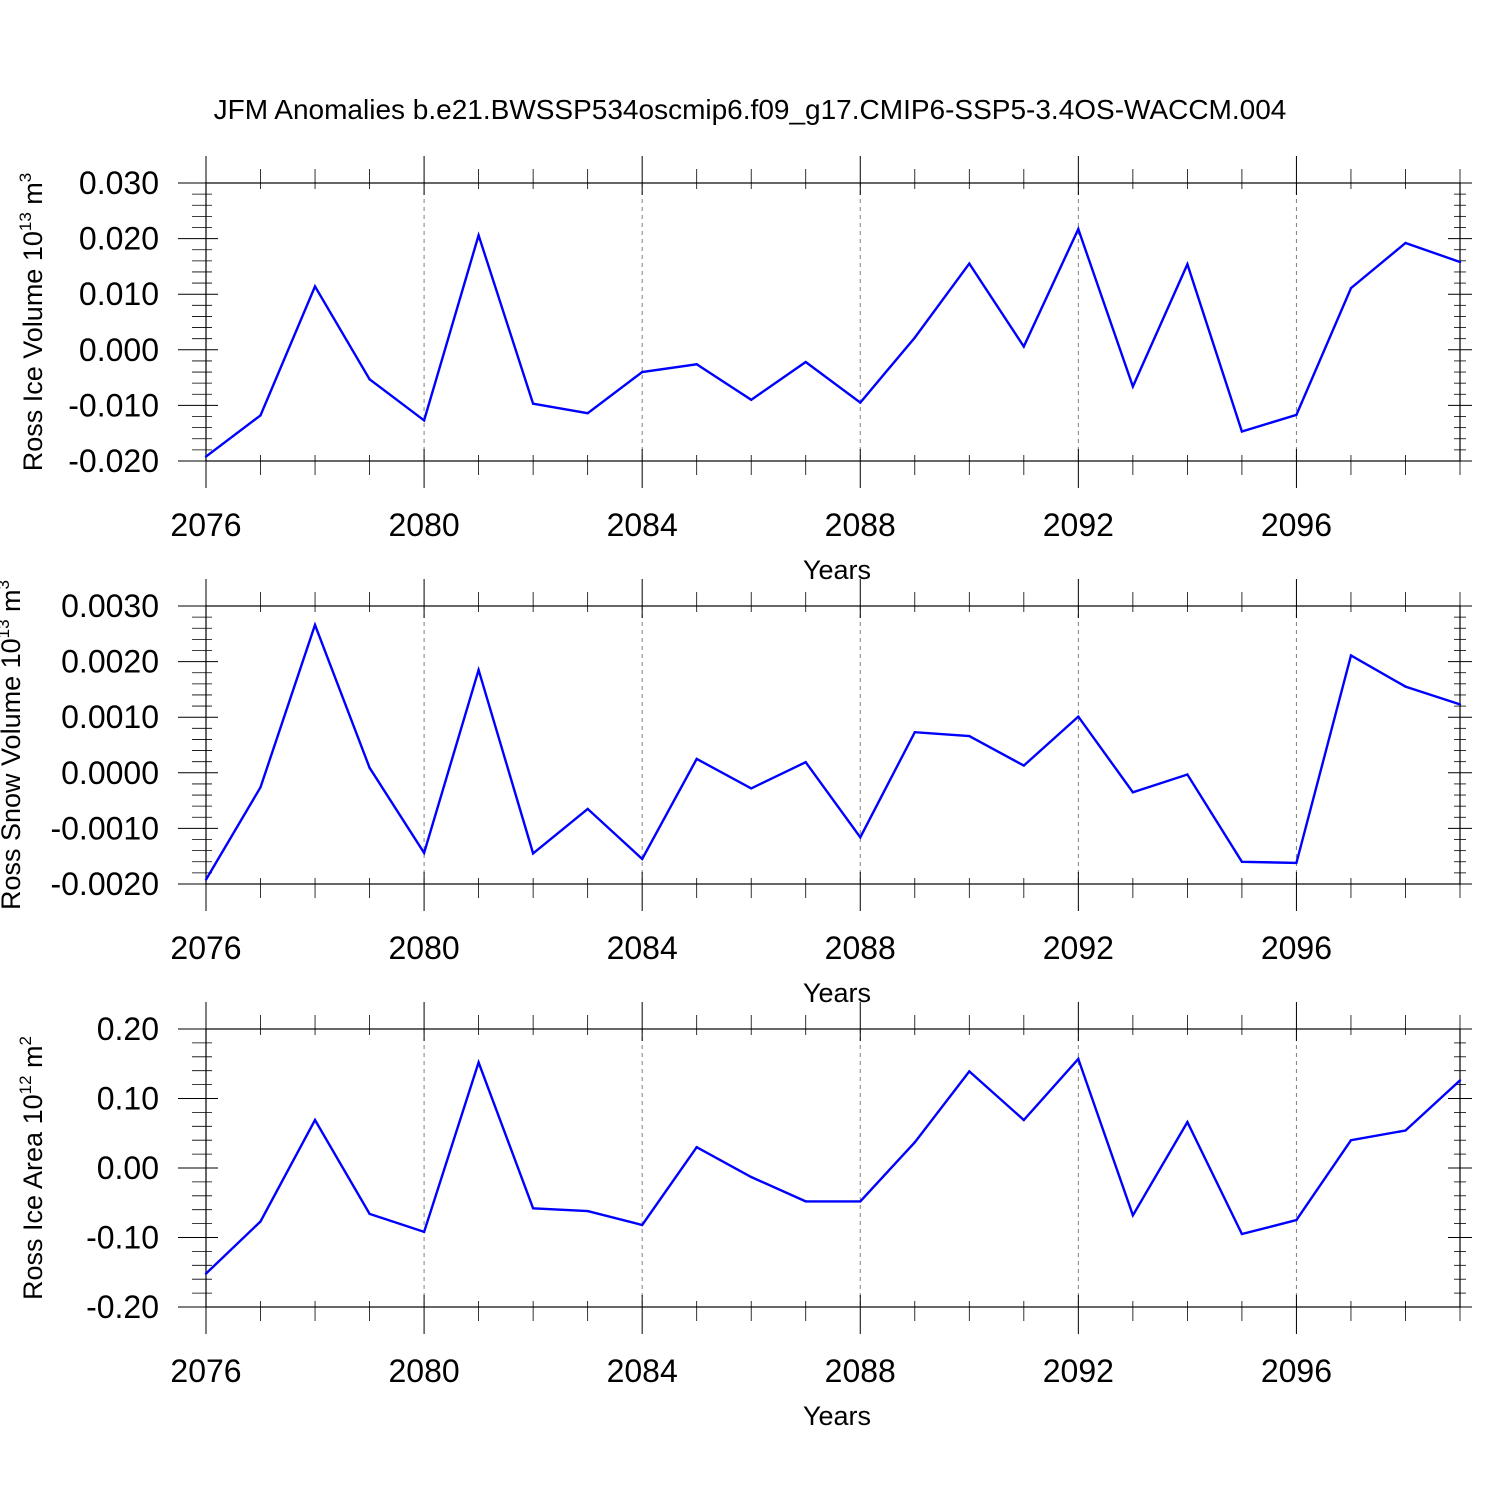 This screenshot has width=1500, height=1500. I want to click on y-tick-label: -0.010, so click(113, 405).